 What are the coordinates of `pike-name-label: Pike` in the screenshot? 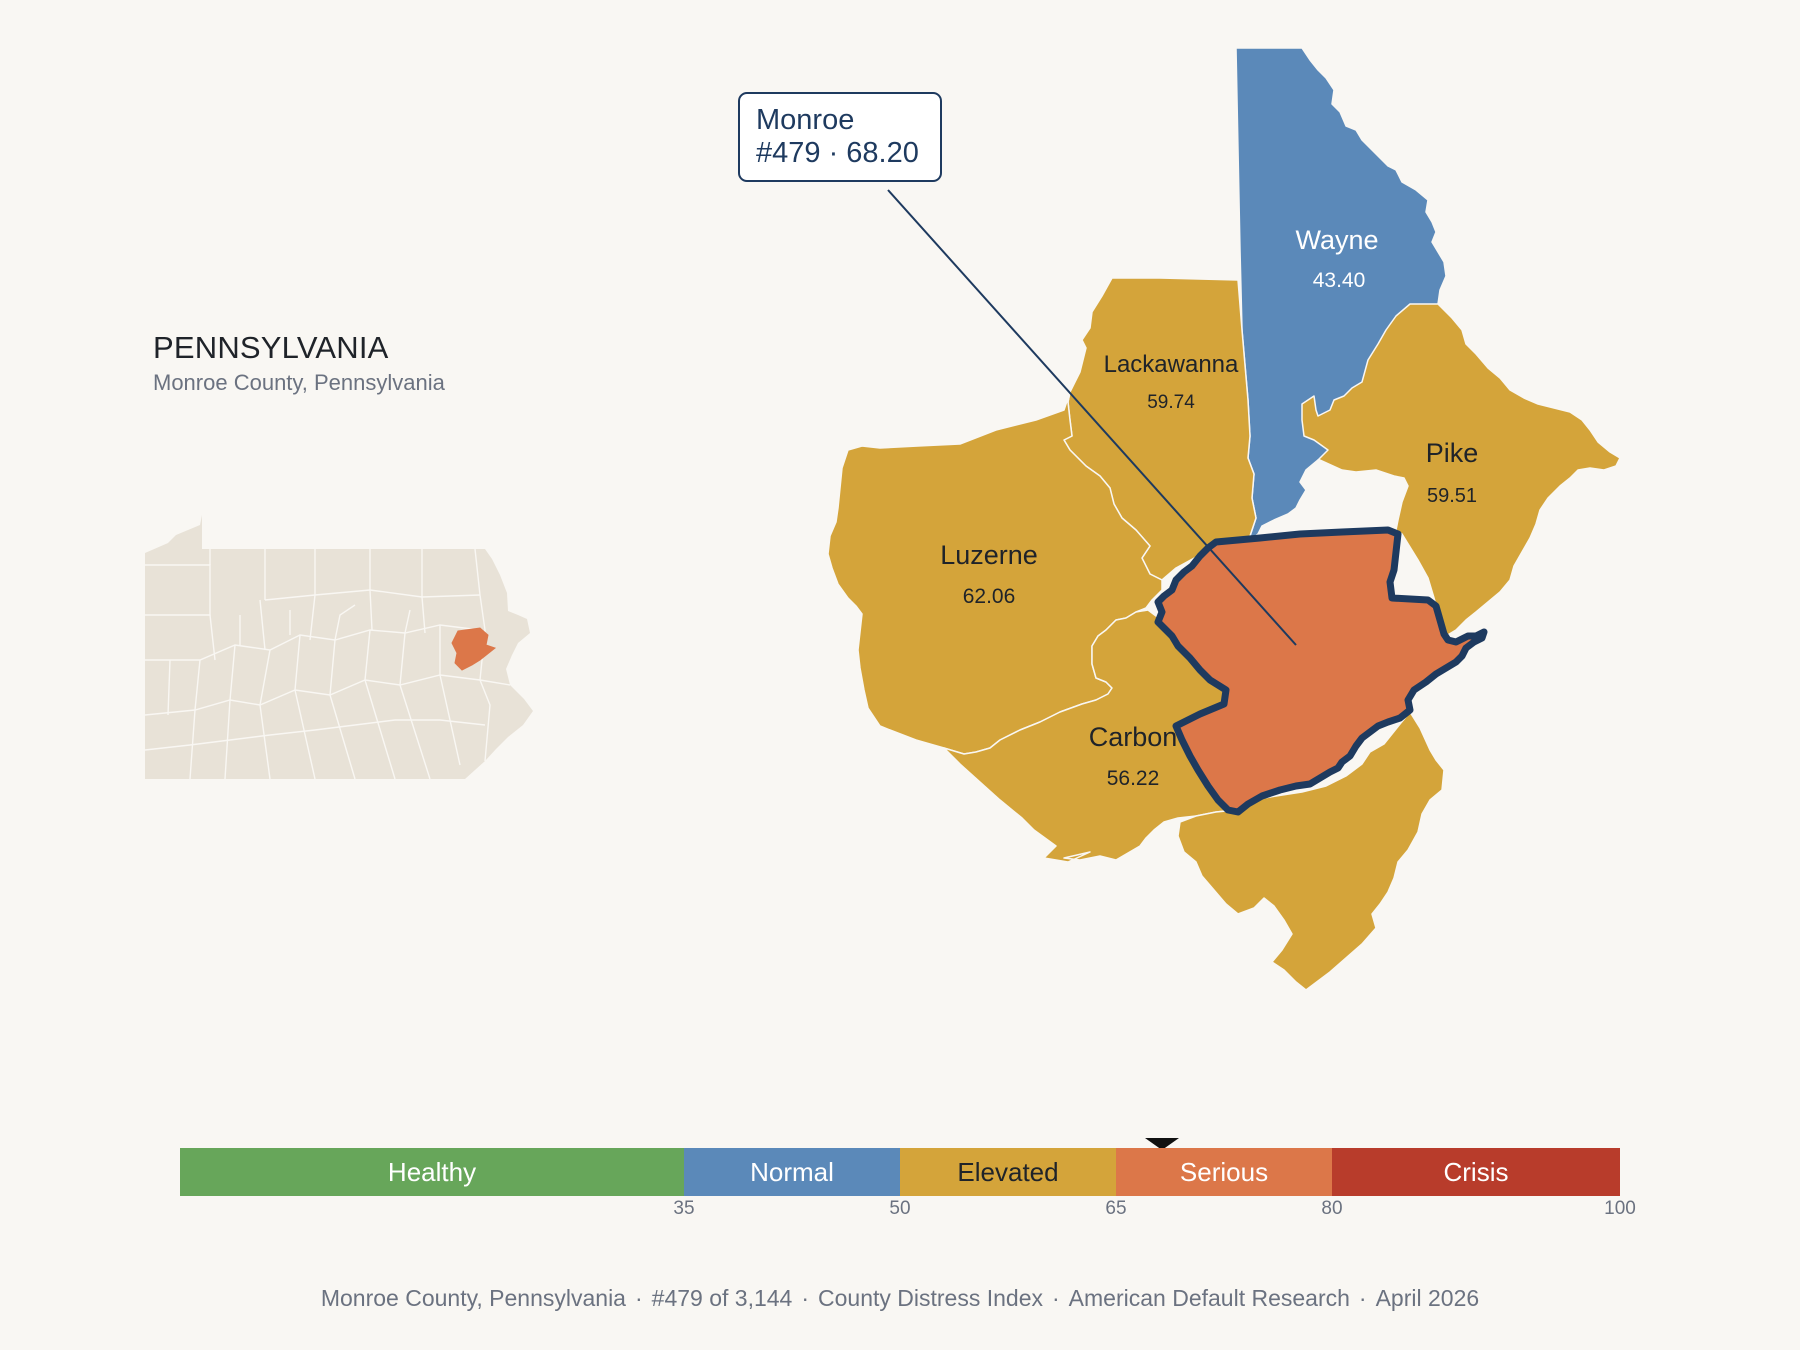 It's located at (1452, 453).